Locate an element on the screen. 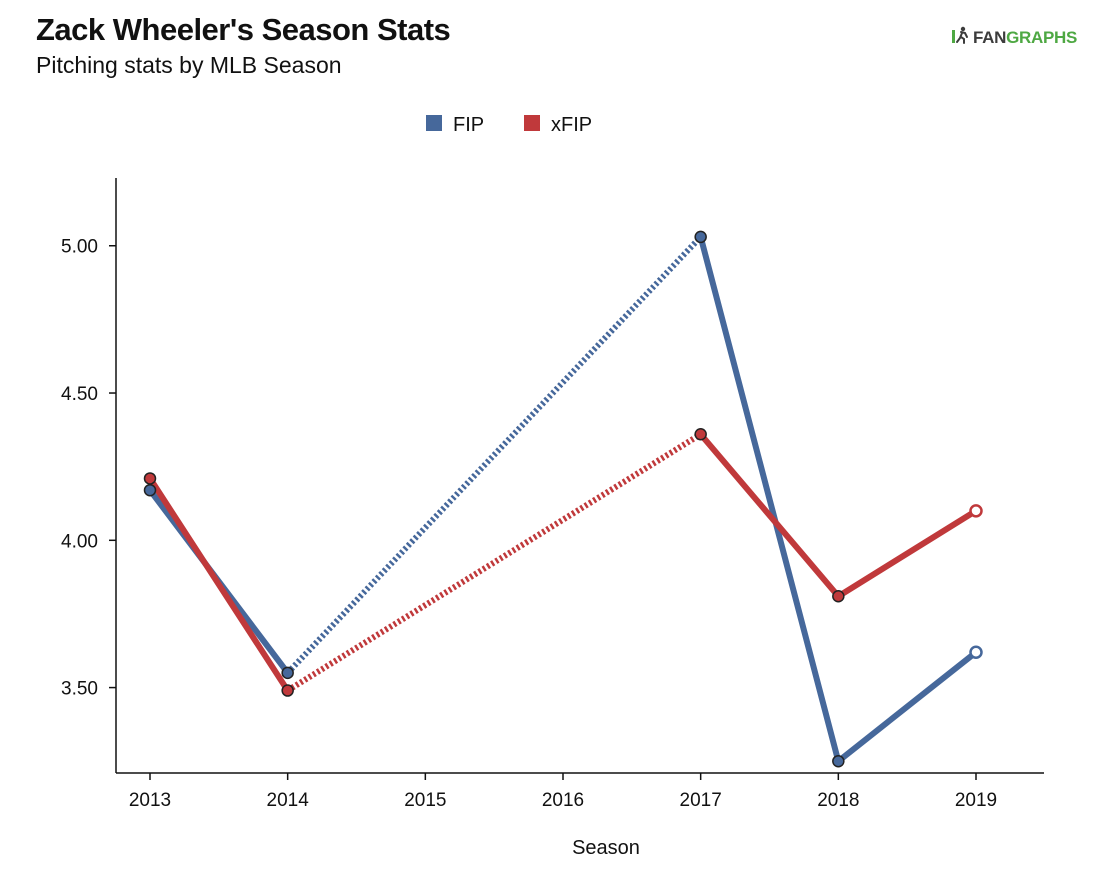  x-tick-label: 2019 is located at coordinates (976, 800).